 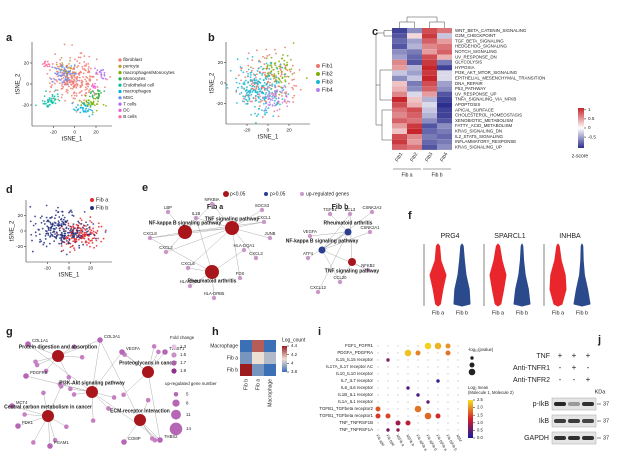 What do you see at coordinates (588, 421) in the screenshot?
I see `blot-band` at bounding box center [588, 421].